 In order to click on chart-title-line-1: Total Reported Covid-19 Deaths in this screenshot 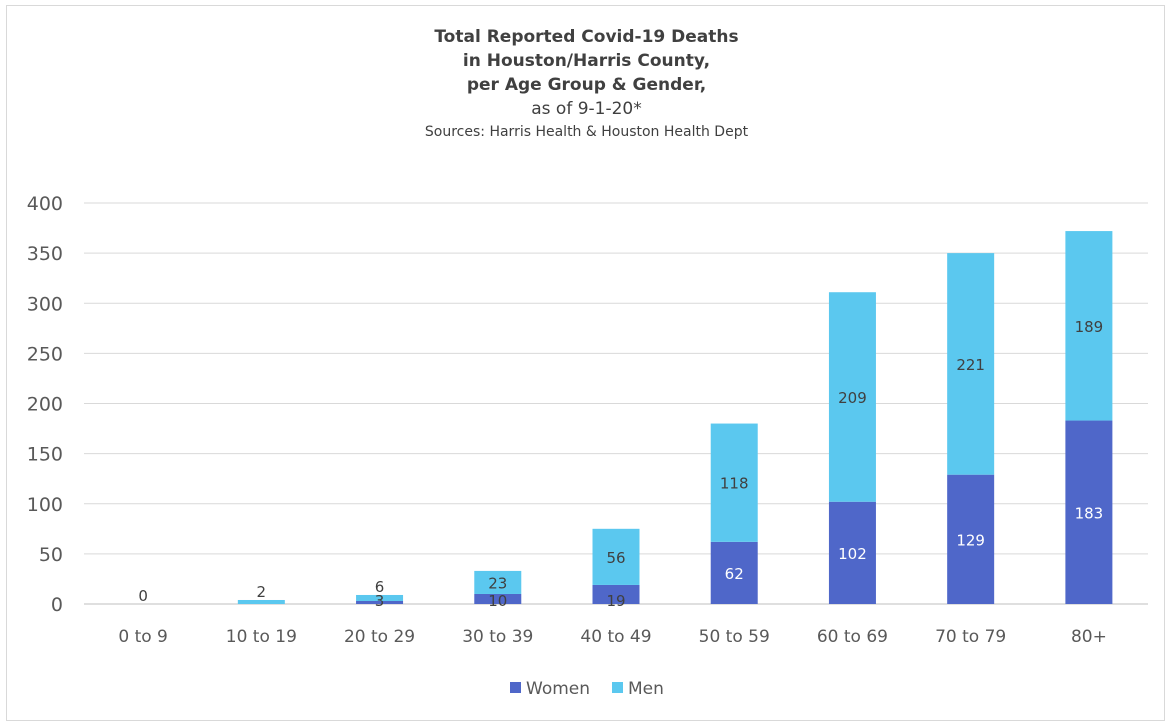, I will do `click(586, 37)`.